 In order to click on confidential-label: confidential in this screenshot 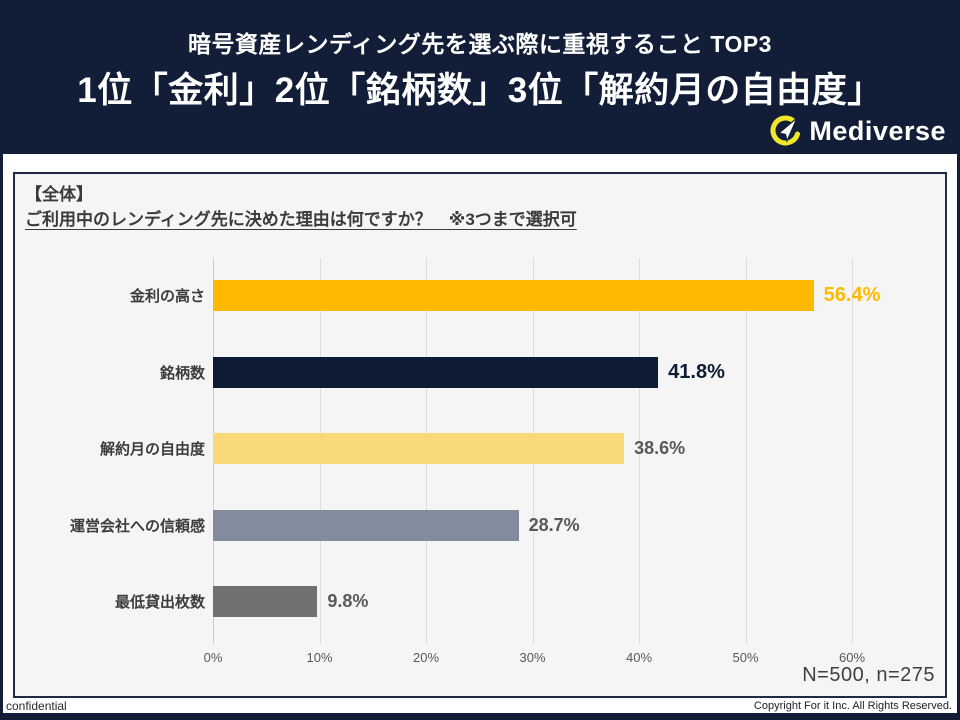, I will do `click(36, 705)`.